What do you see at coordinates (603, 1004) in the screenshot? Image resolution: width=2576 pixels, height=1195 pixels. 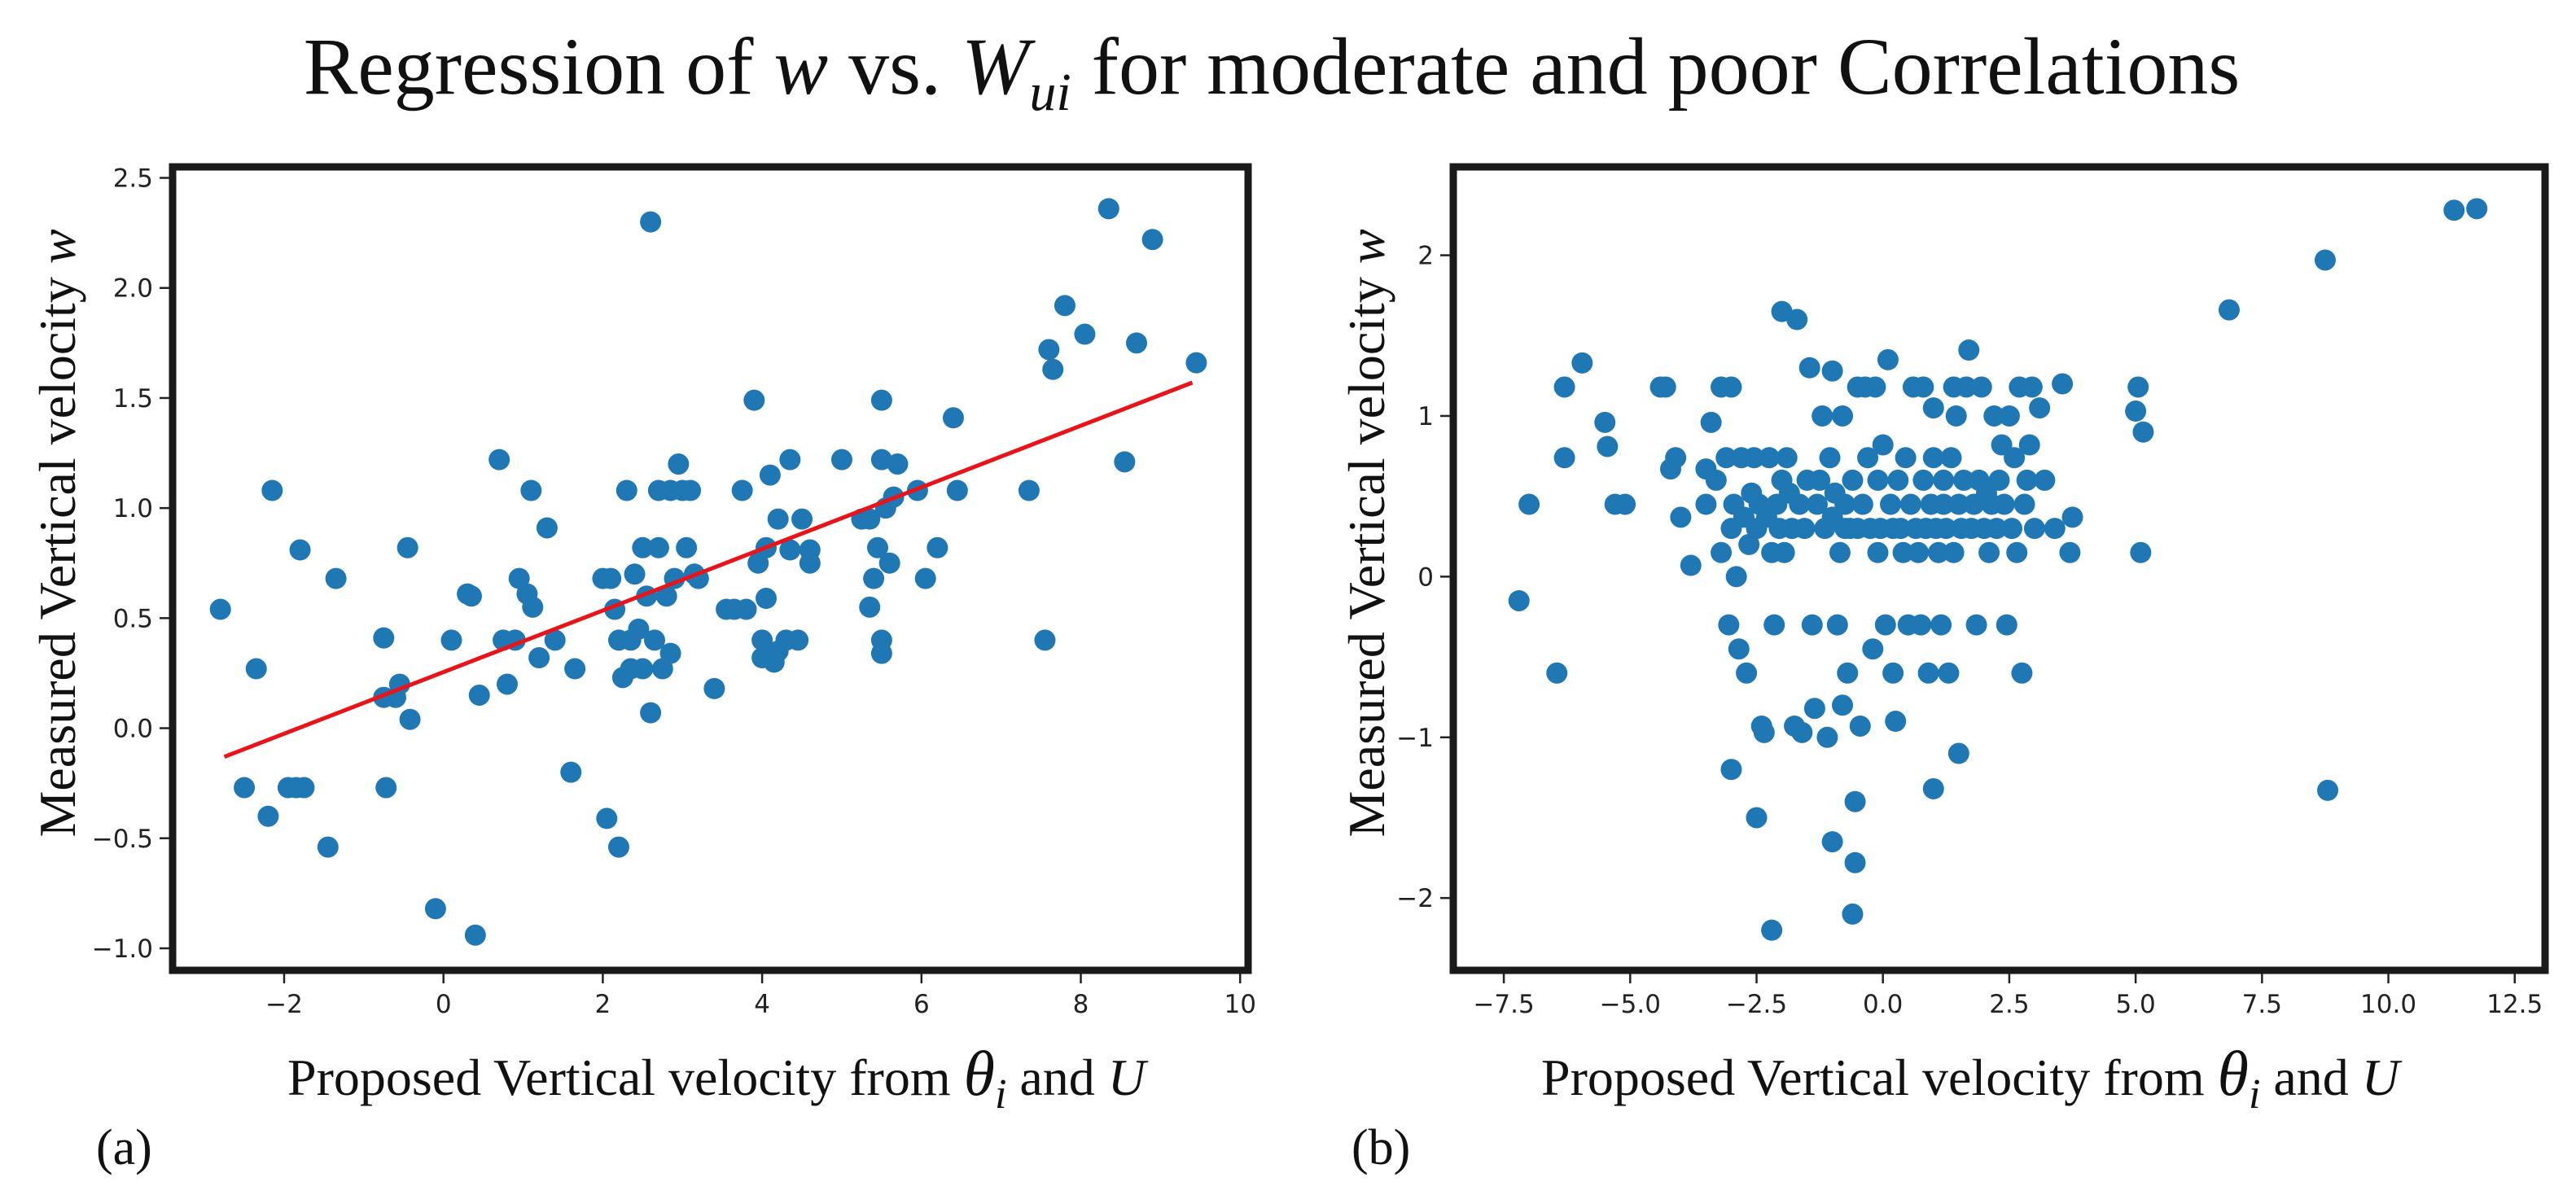 I see `x-tick-label: 2` at bounding box center [603, 1004].